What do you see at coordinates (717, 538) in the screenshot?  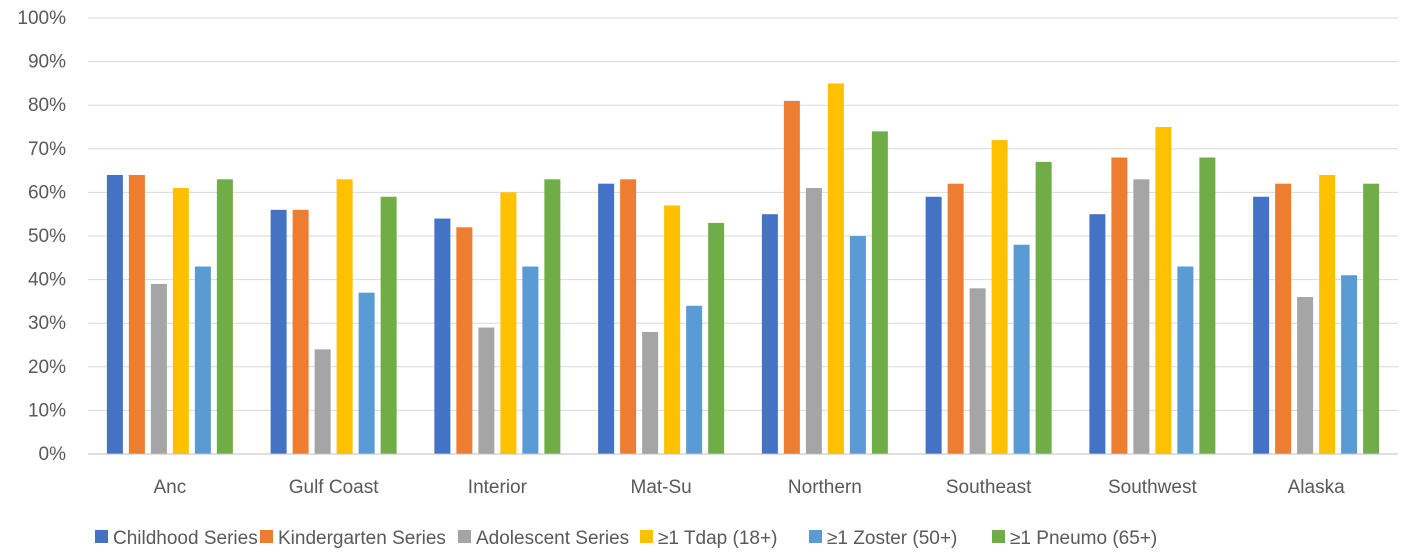 I see `legend-label: ≥1 Tdap (18+)` at bounding box center [717, 538].